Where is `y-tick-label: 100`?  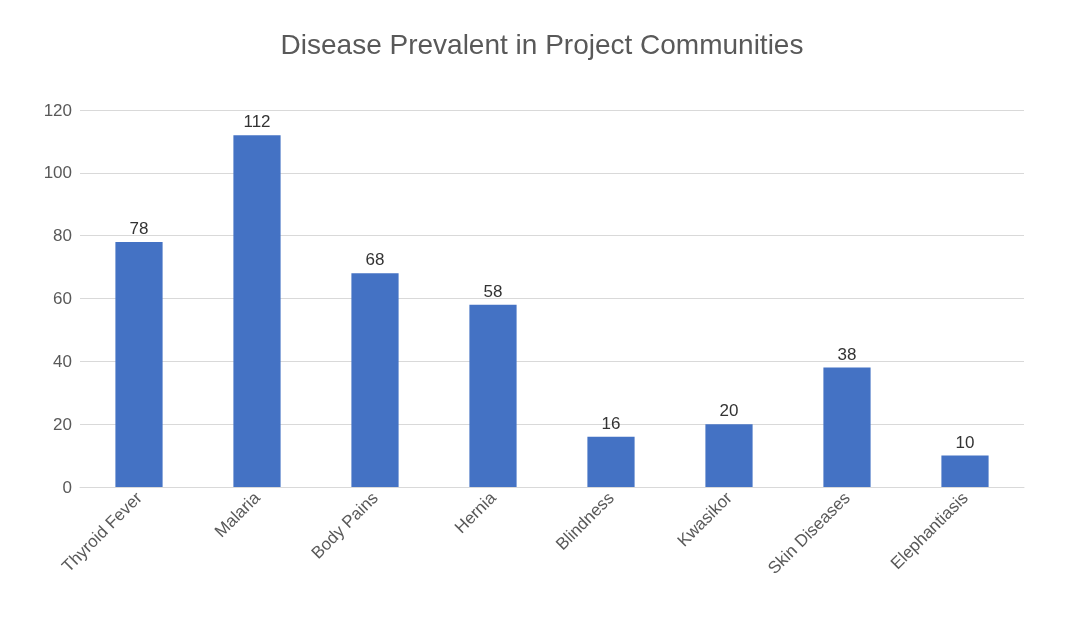
y-tick-label: 100 is located at coordinates (57, 173).